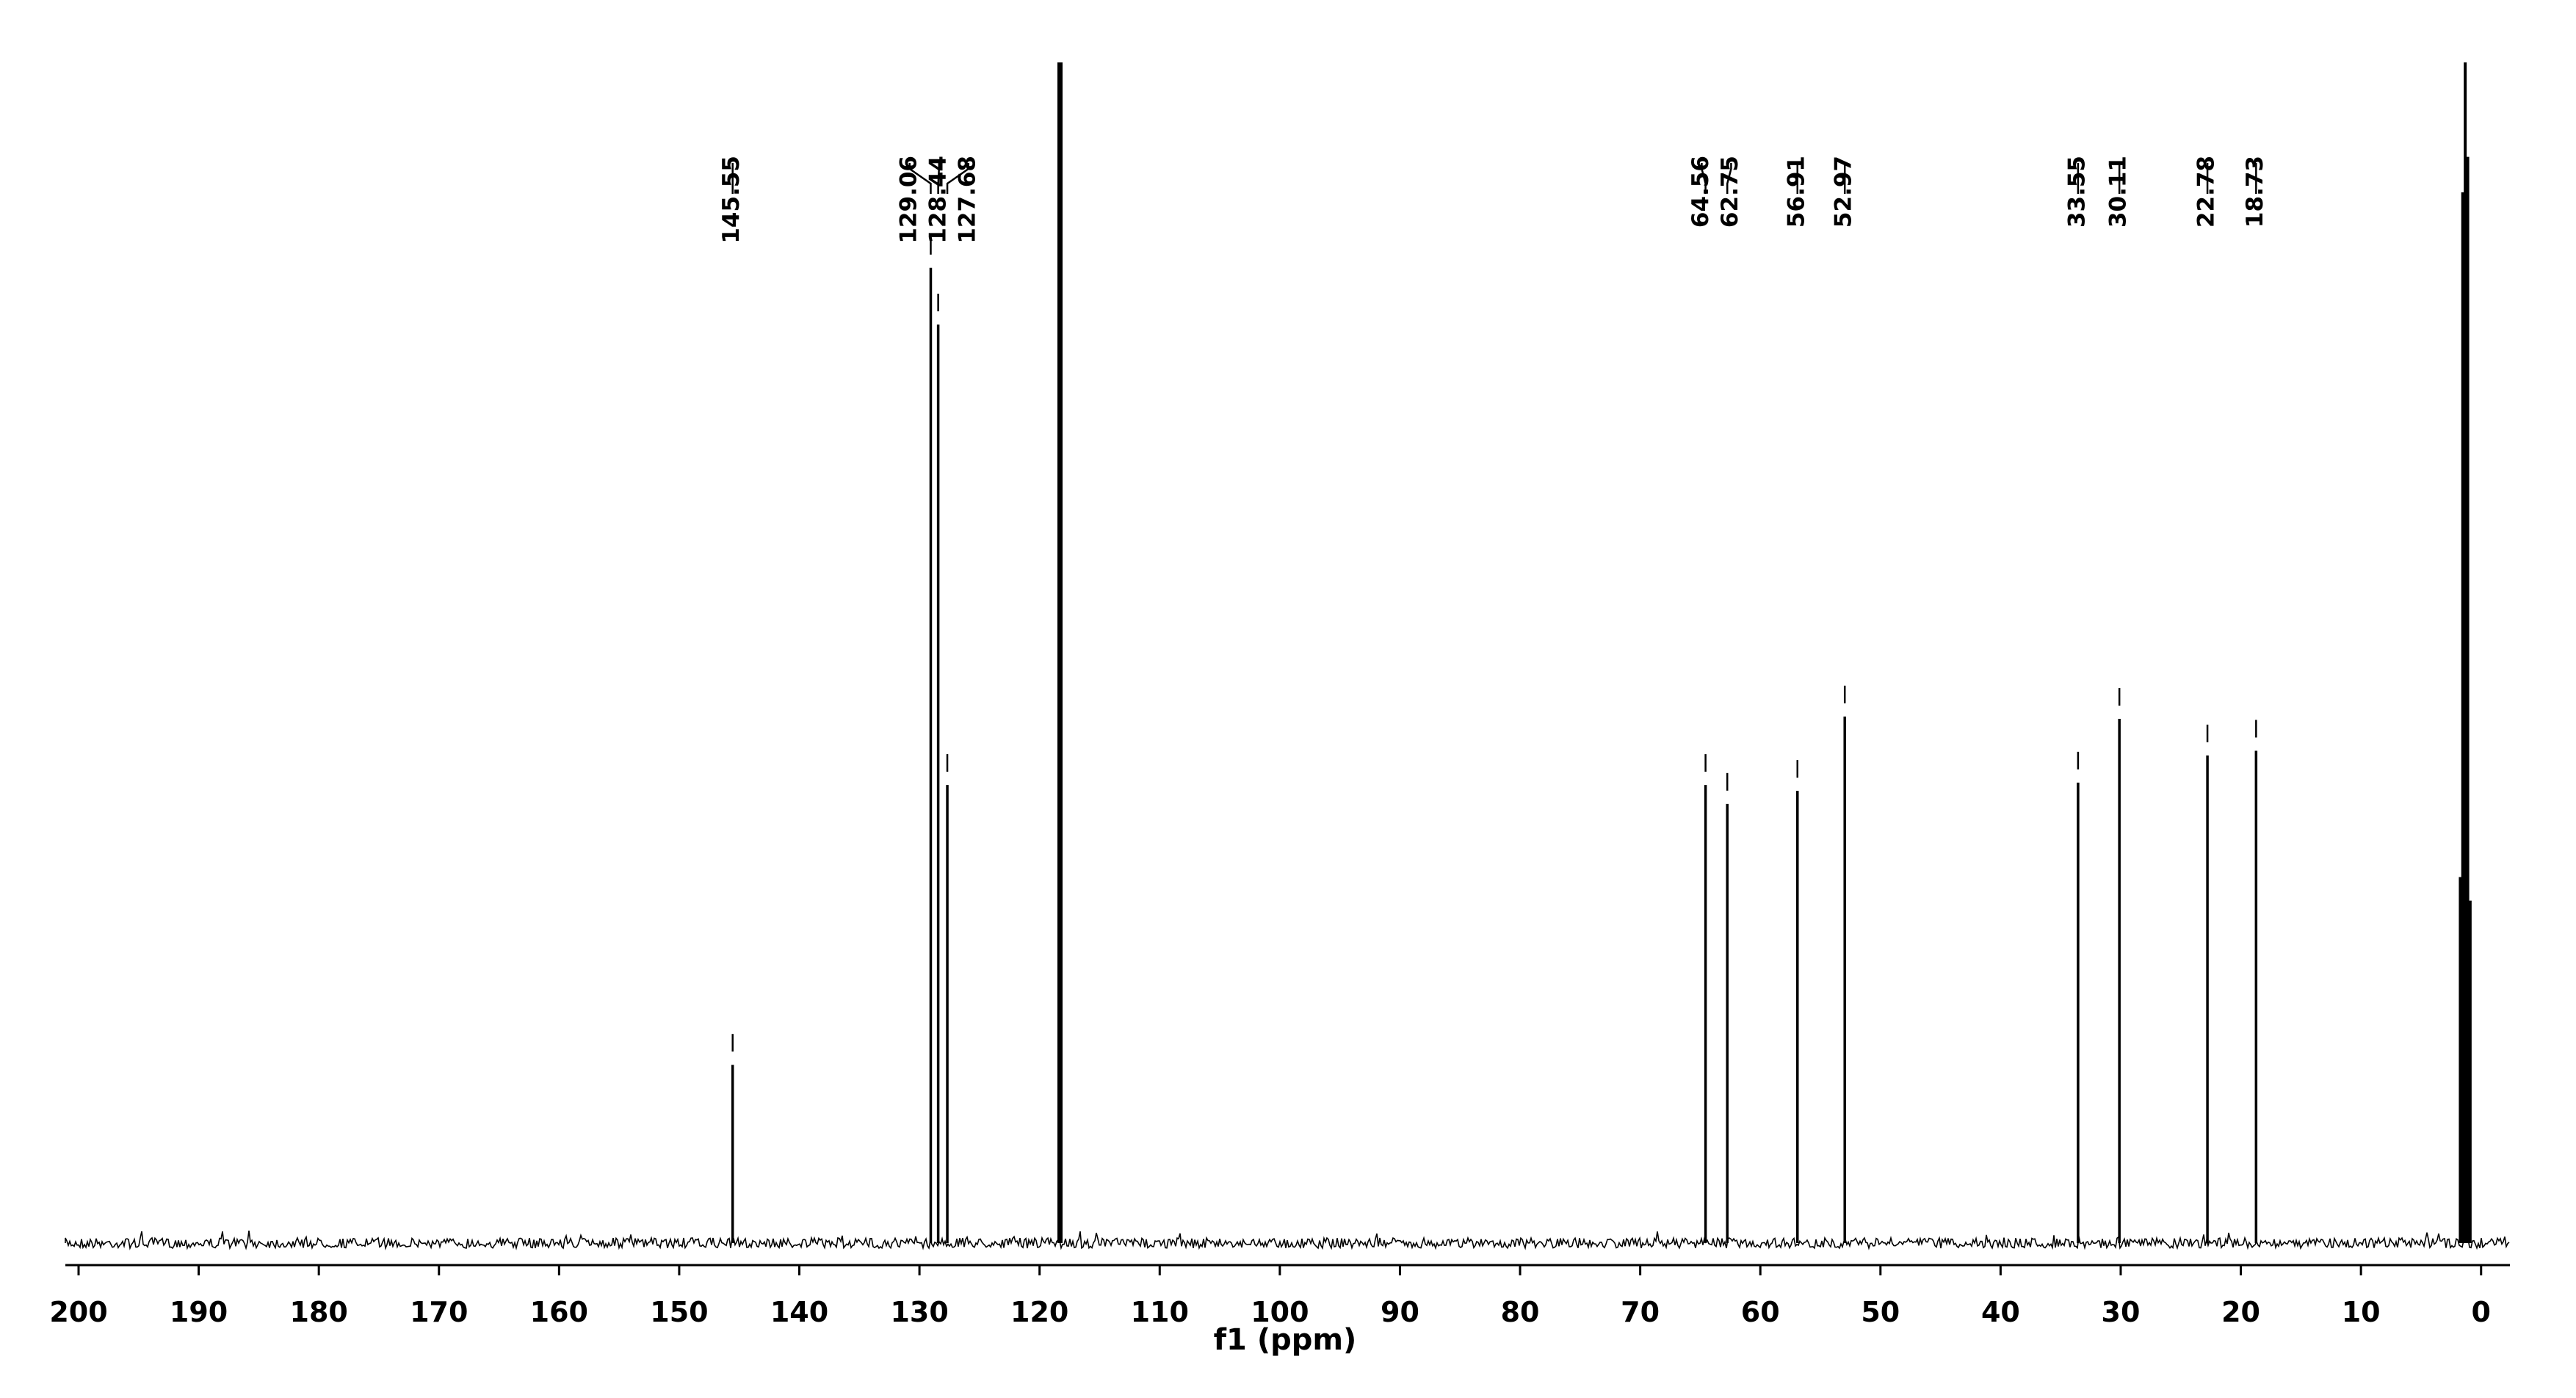 Image resolution: width=2576 pixels, height=1398 pixels. I want to click on x-tick-label: 150, so click(679, 1312).